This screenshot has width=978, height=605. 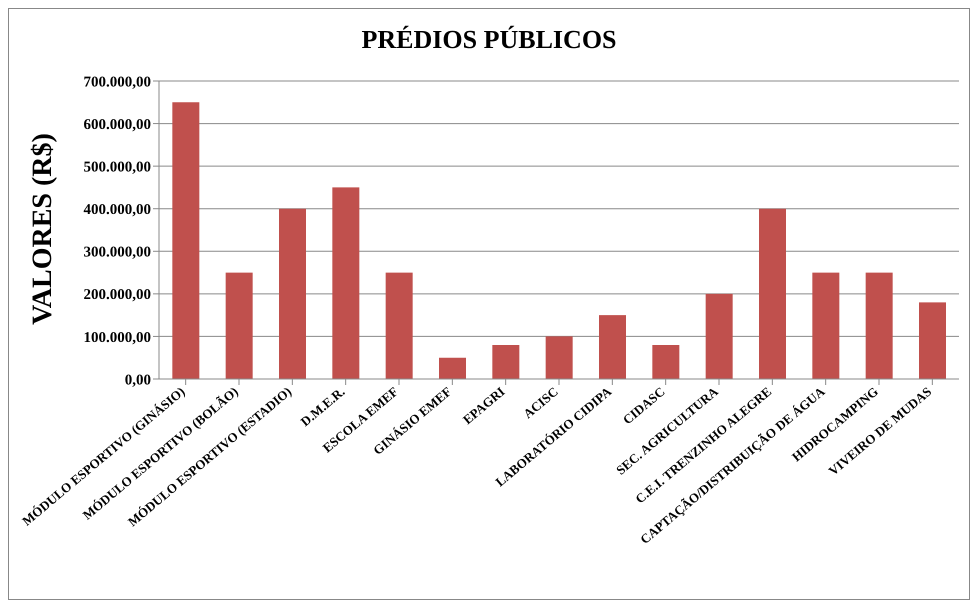 What do you see at coordinates (117, 295) in the screenshot?
I see `y-tick-label: 200.000,00` at bounding box center [117, 295].